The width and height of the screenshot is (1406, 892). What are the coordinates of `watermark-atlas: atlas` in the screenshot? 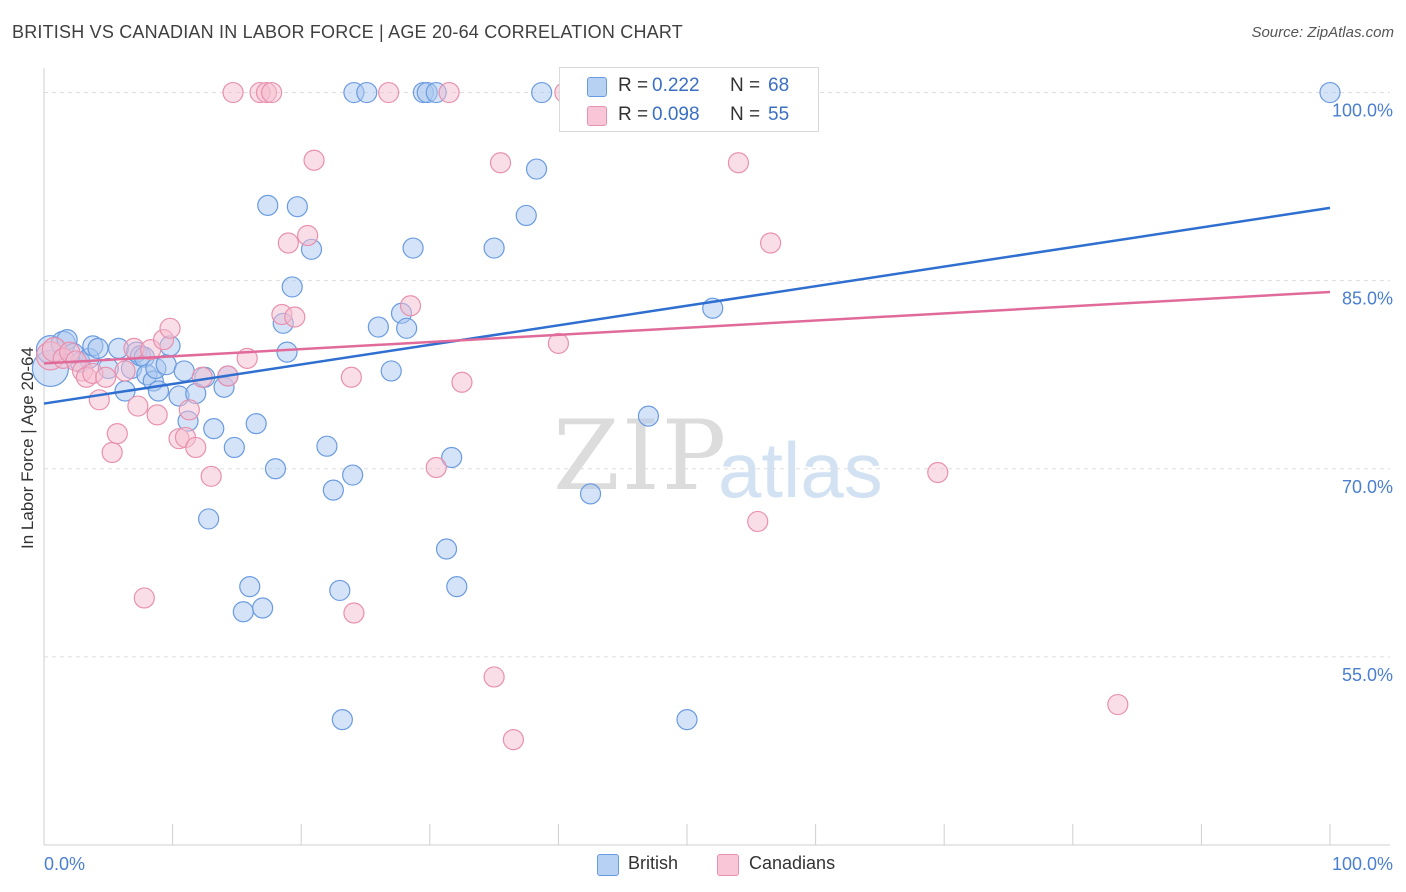 It's located at (800, 470).